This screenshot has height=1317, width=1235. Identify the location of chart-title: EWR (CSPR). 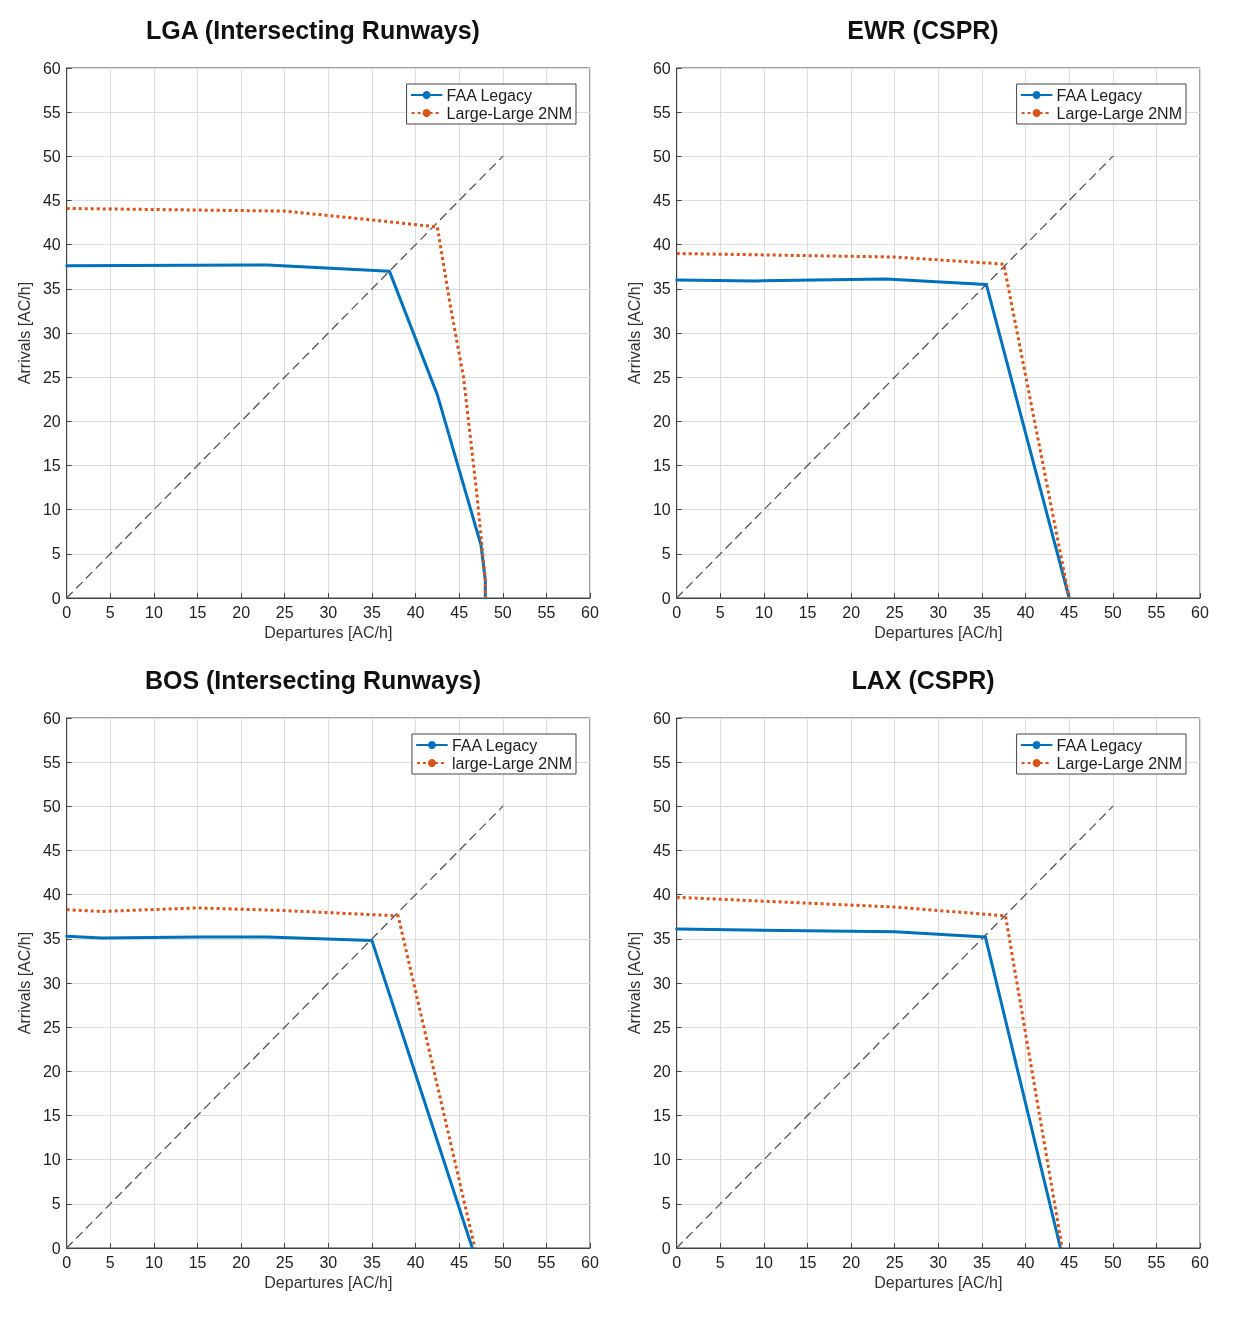
(923, 29).